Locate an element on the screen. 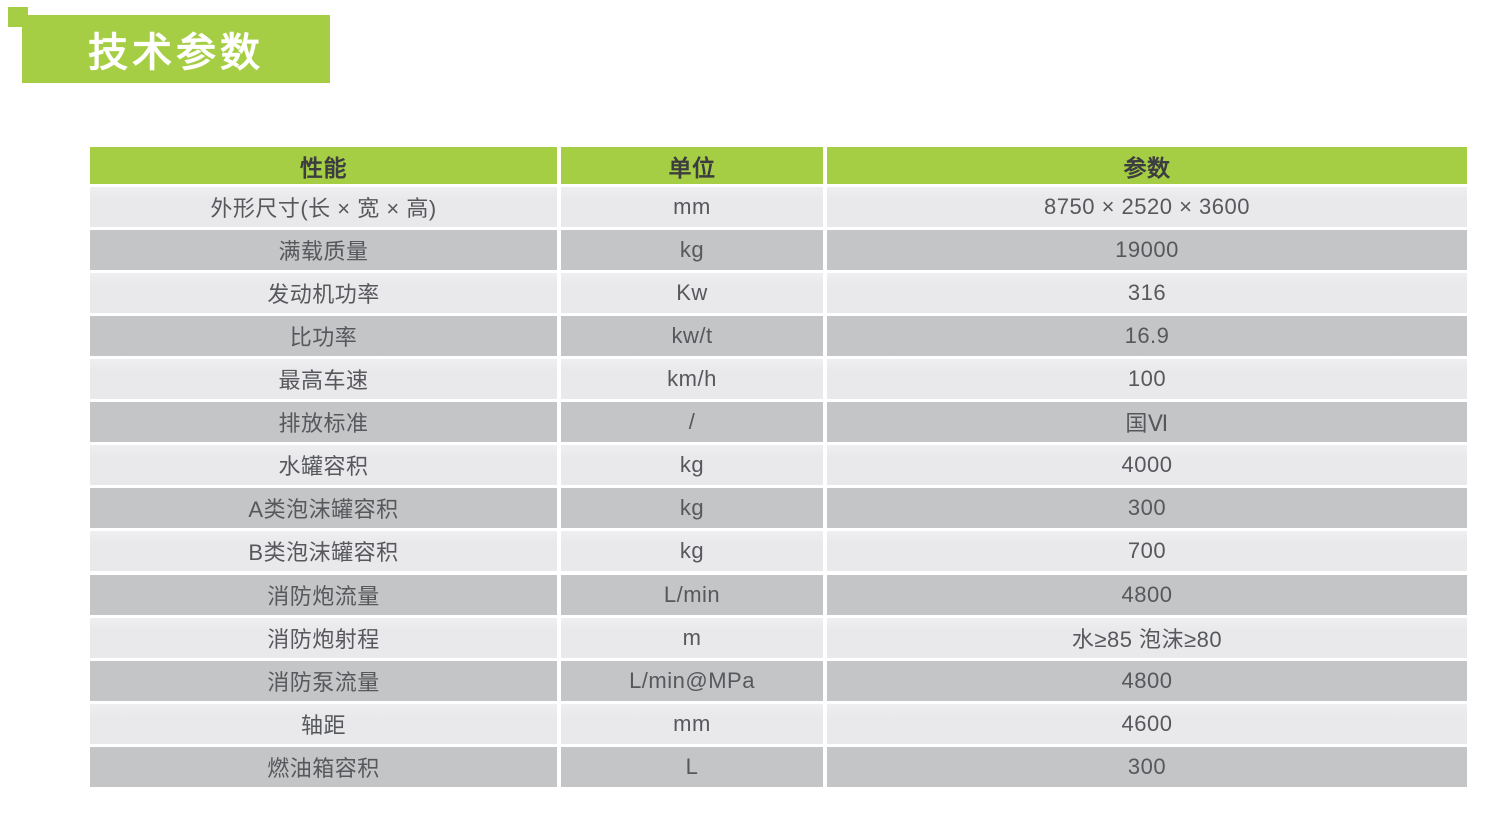 This screenshot has width=1500, height=834. spec-name-cell: 消防泵流量 is located at coordinates (323, 681).